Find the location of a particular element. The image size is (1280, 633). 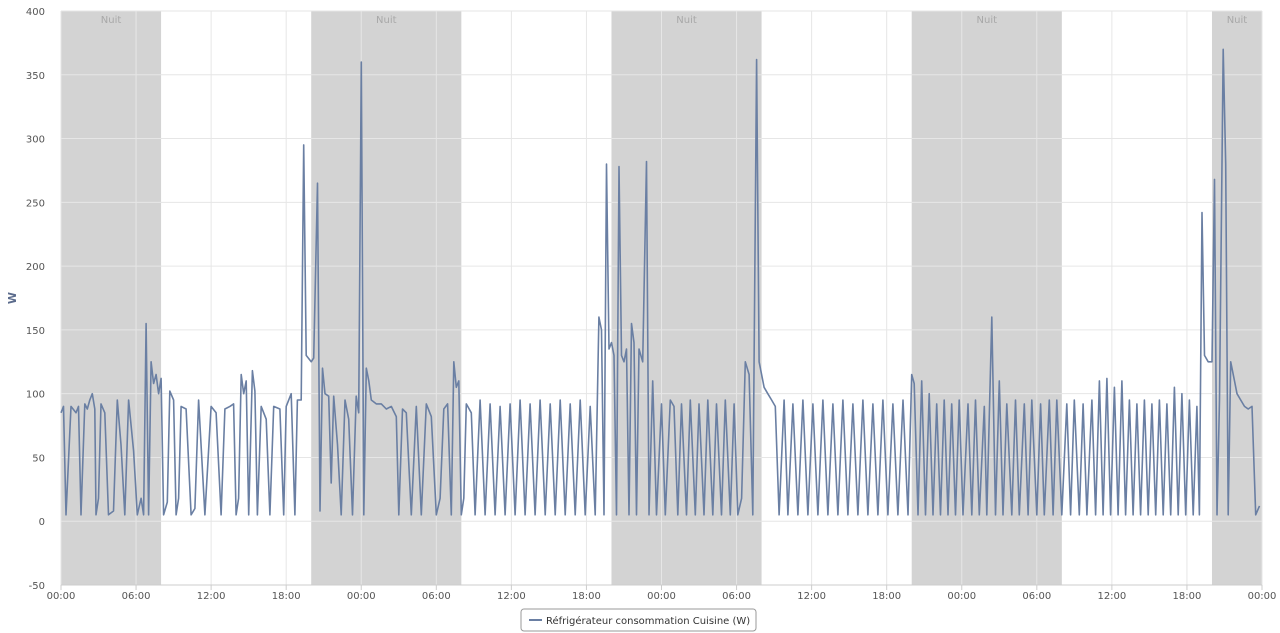

y-axis-label: W is located at coordinates (12, 298).